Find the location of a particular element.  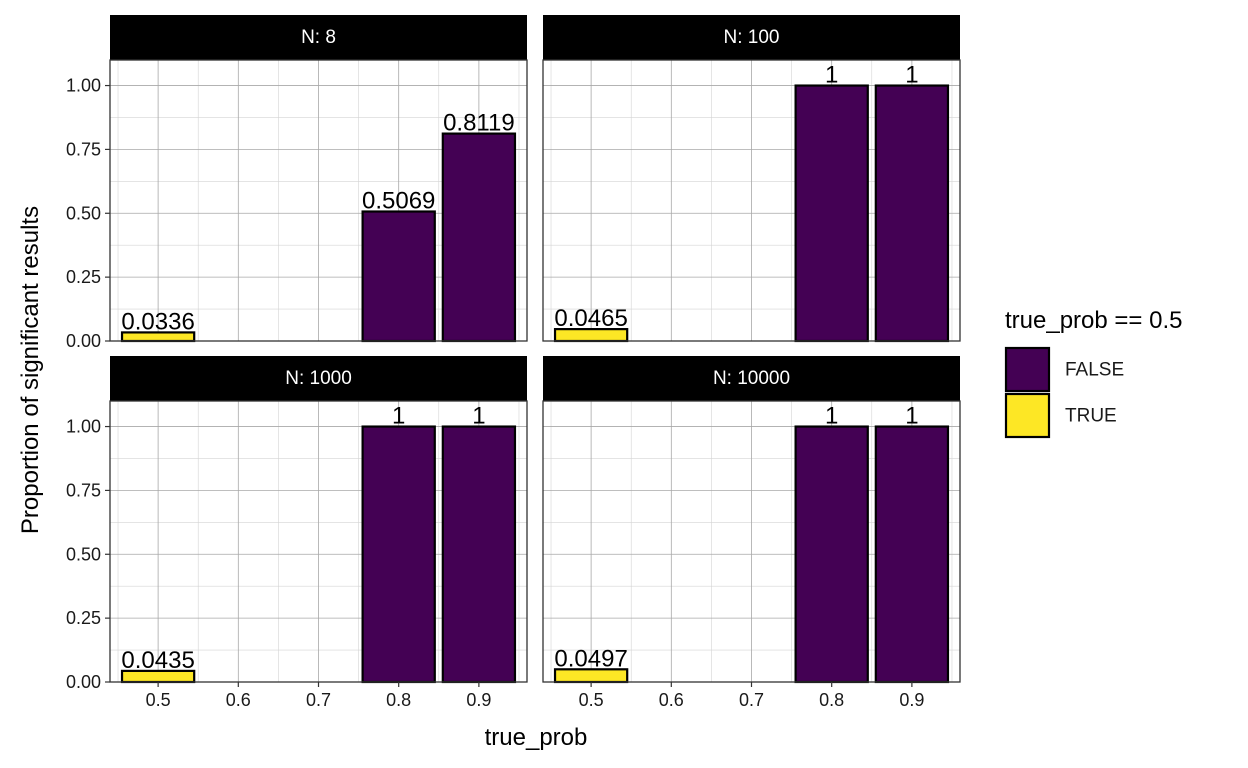

bar-value-label: 0.0336 is located at coordinates (157, 321).